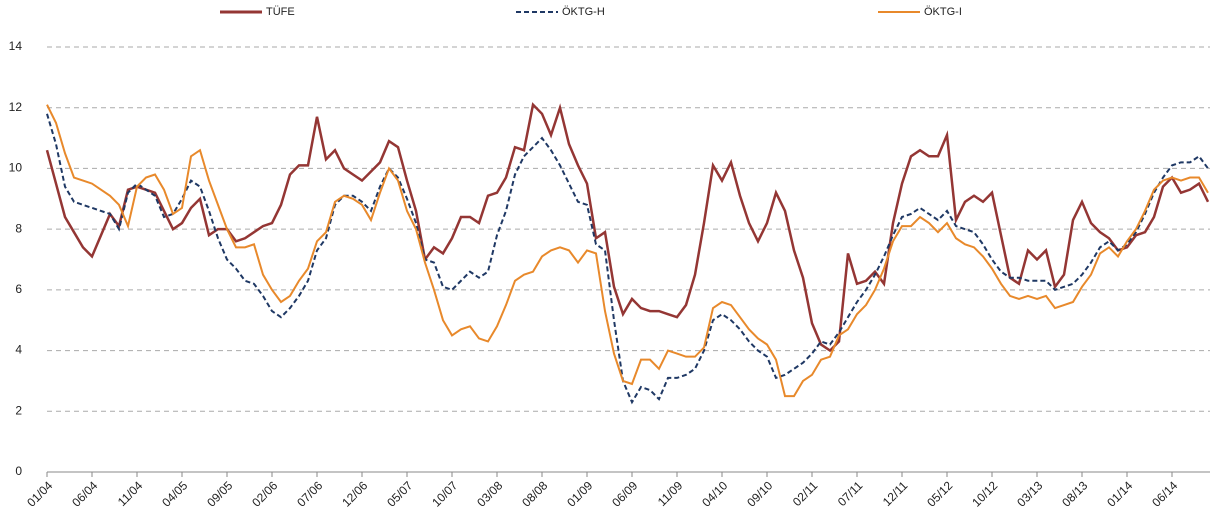  I want to click on x-tick-label: 12/11, so click(895, 493).